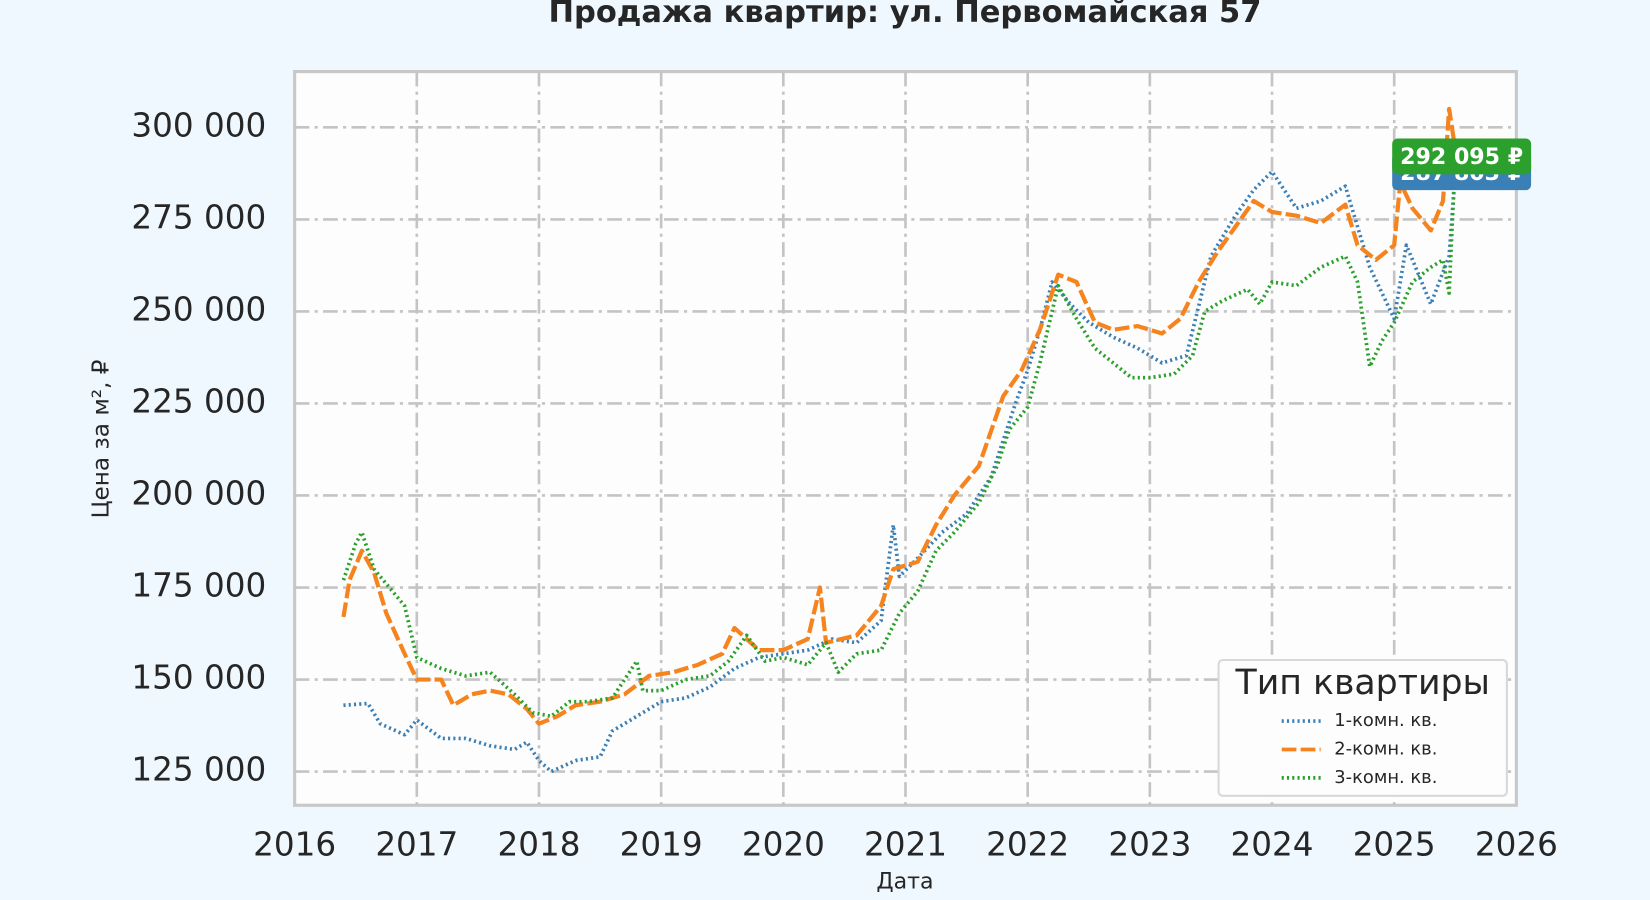 The height and width of the screenshot is (900, 1650). I want to click on x-tick-label: 2026, so click(1516, 844).